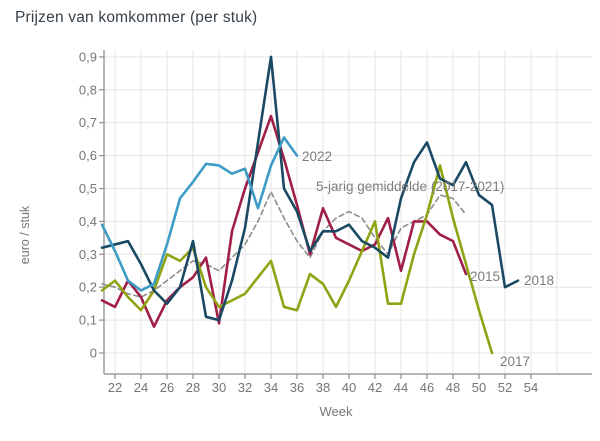 The height and width of the screenshot is (441, 600). I want to click on x-tick-label: 26, so click(167, 387).